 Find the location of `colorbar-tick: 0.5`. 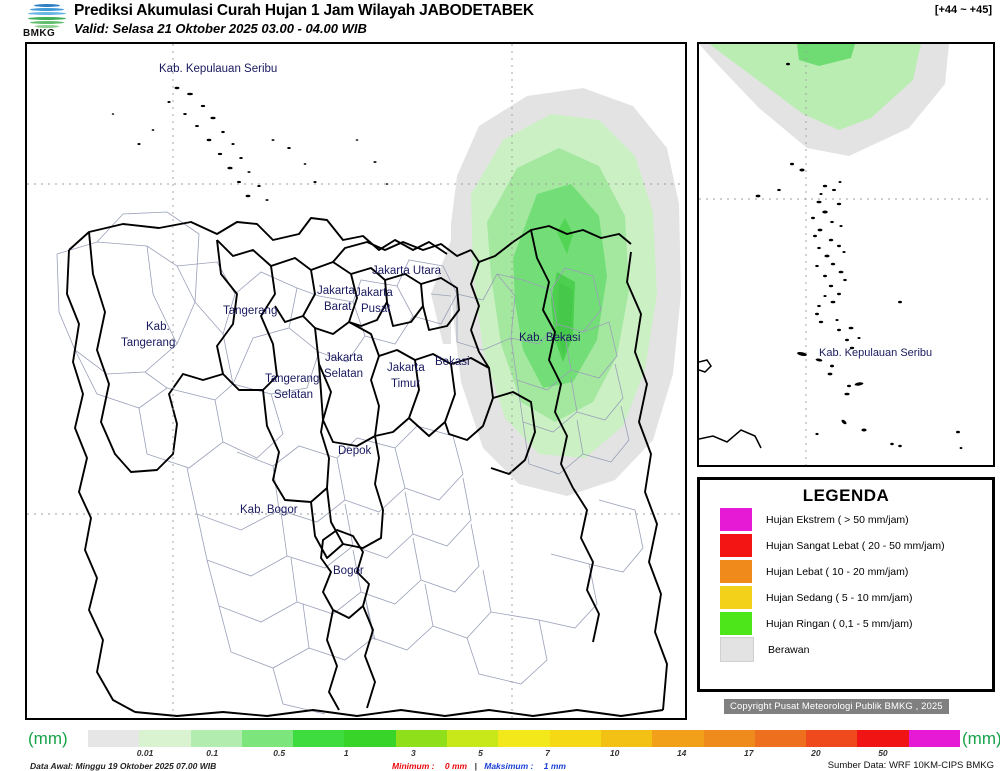

colorbar-tick: 0.5 is located at coordinates (279, 753).